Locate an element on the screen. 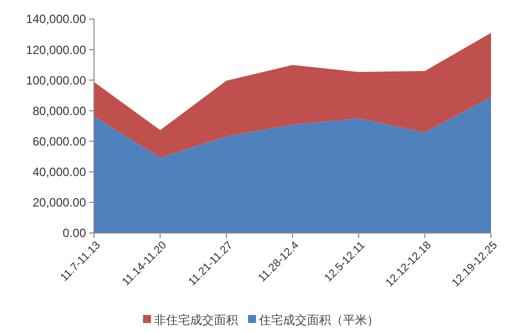  y-tick-label: 0.00 is located at coordinates (74, 233).